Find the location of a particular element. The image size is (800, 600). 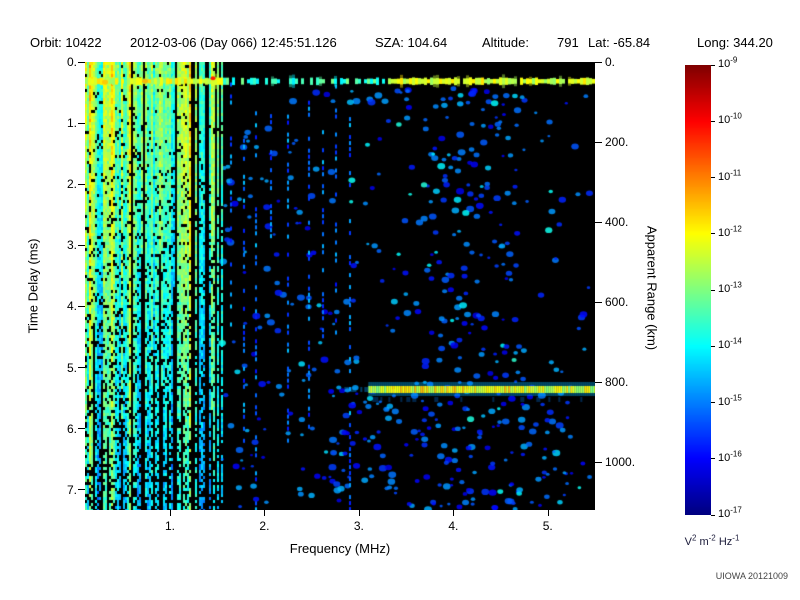

header-altitude-label: Altitude: is located at coordinates (505, 42).